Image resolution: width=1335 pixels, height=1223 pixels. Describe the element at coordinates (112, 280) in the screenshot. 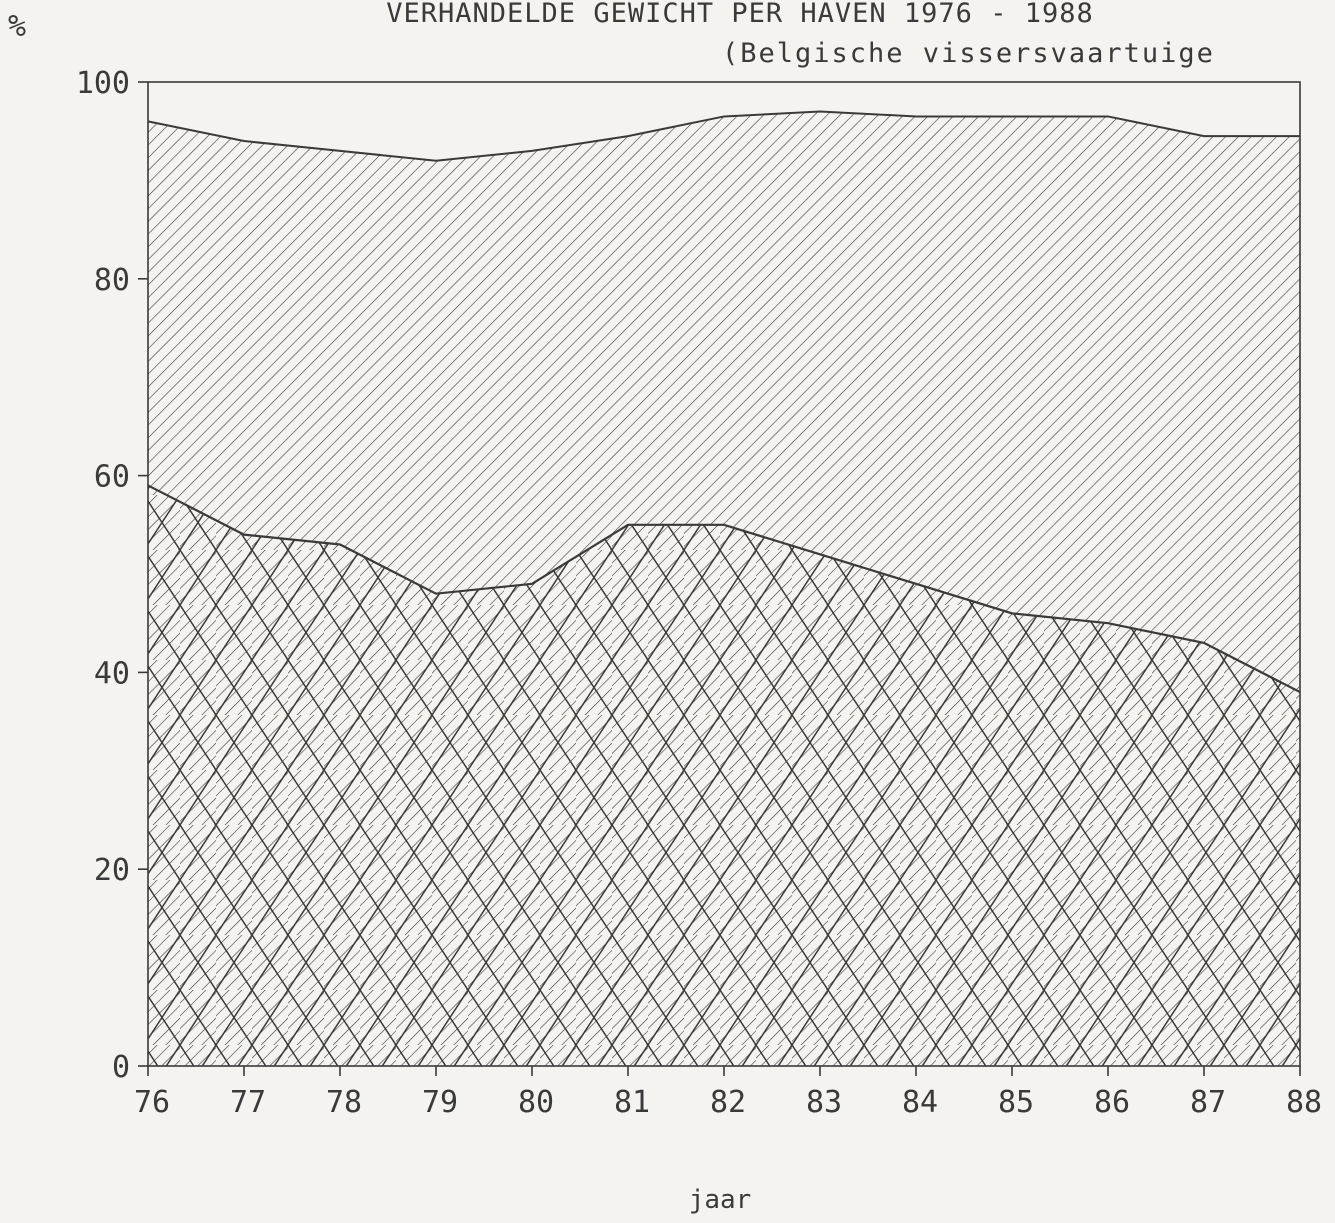

I see `y-tick-label: 80` at that location.